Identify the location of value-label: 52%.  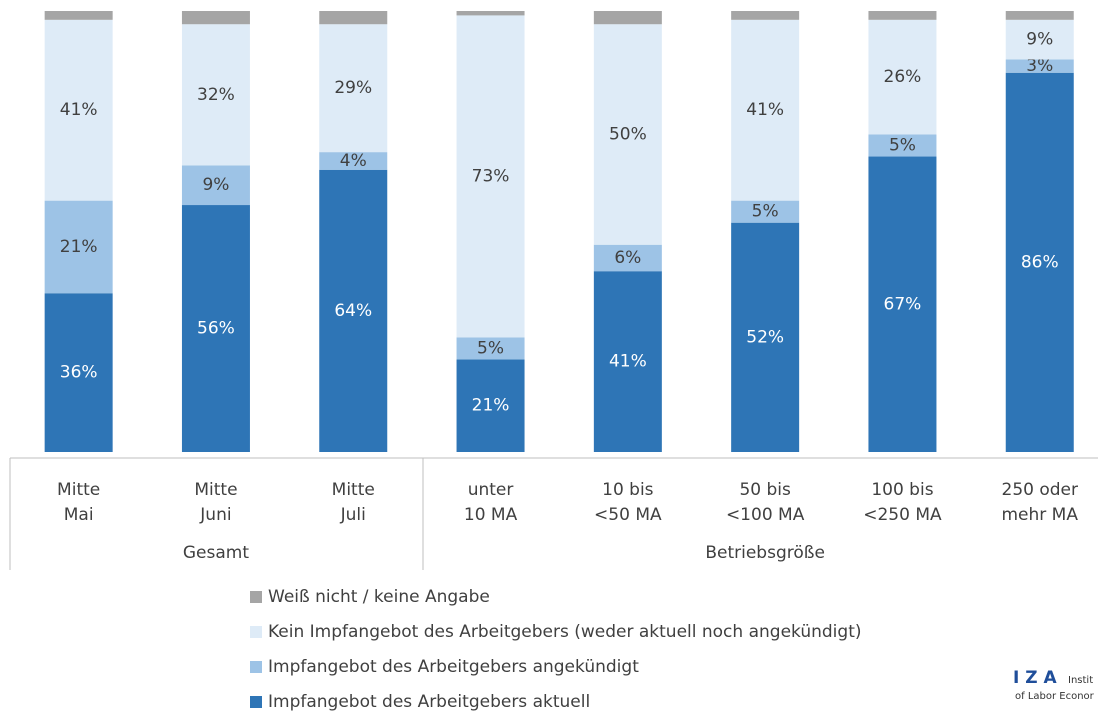
(765, 337).